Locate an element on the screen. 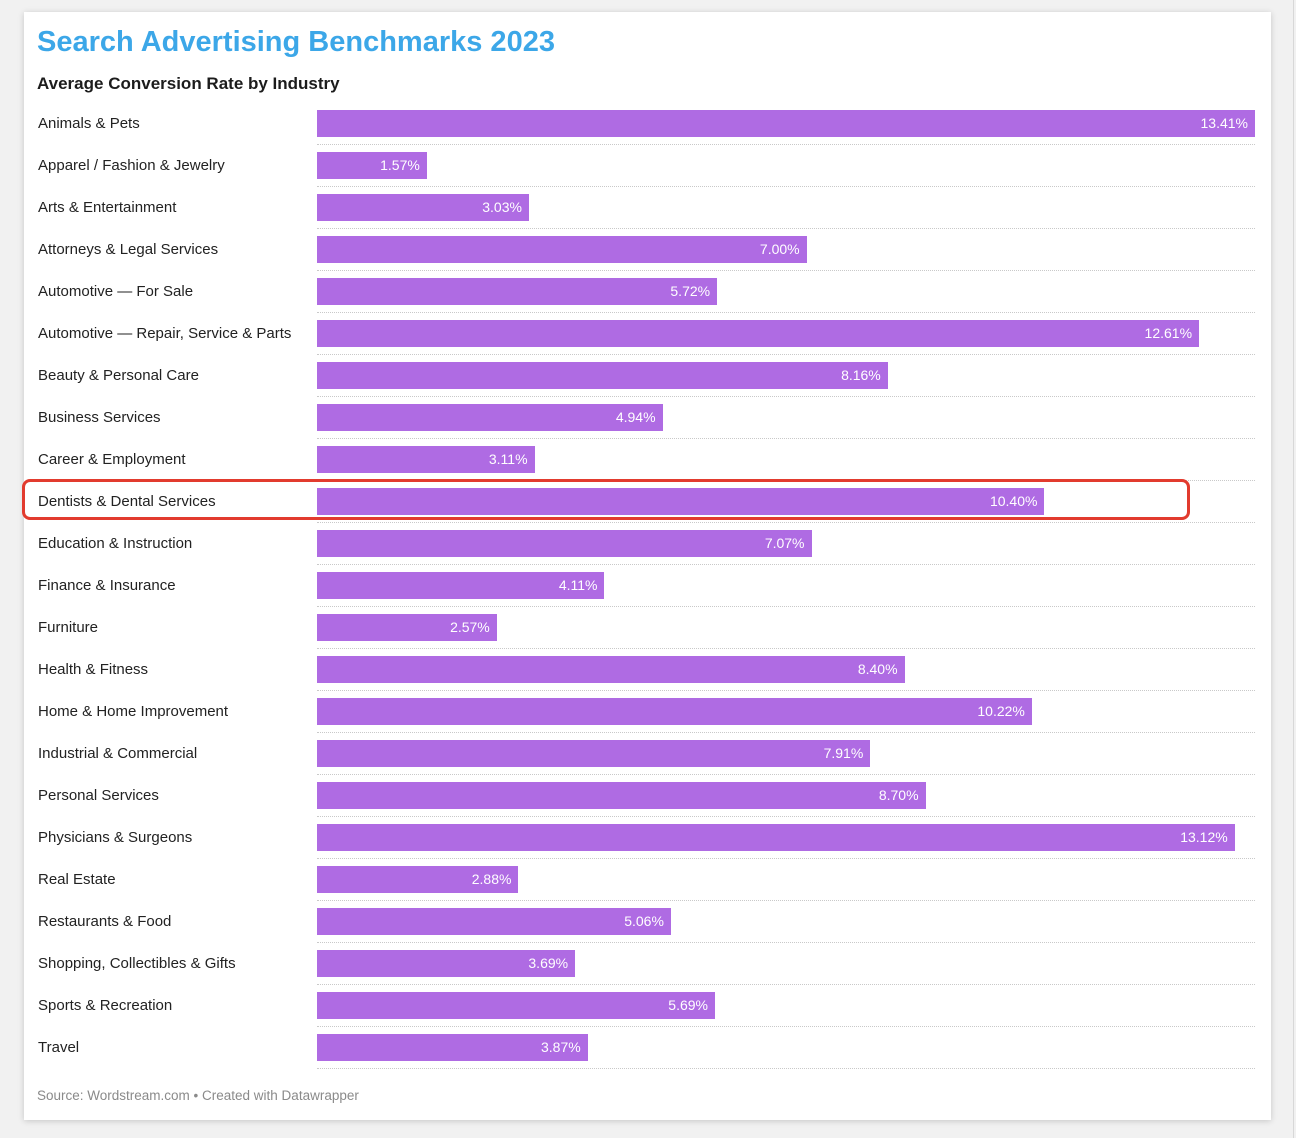 The image size is (1296, 1138). bar: 7.00% is located at coordinates (562, 249).